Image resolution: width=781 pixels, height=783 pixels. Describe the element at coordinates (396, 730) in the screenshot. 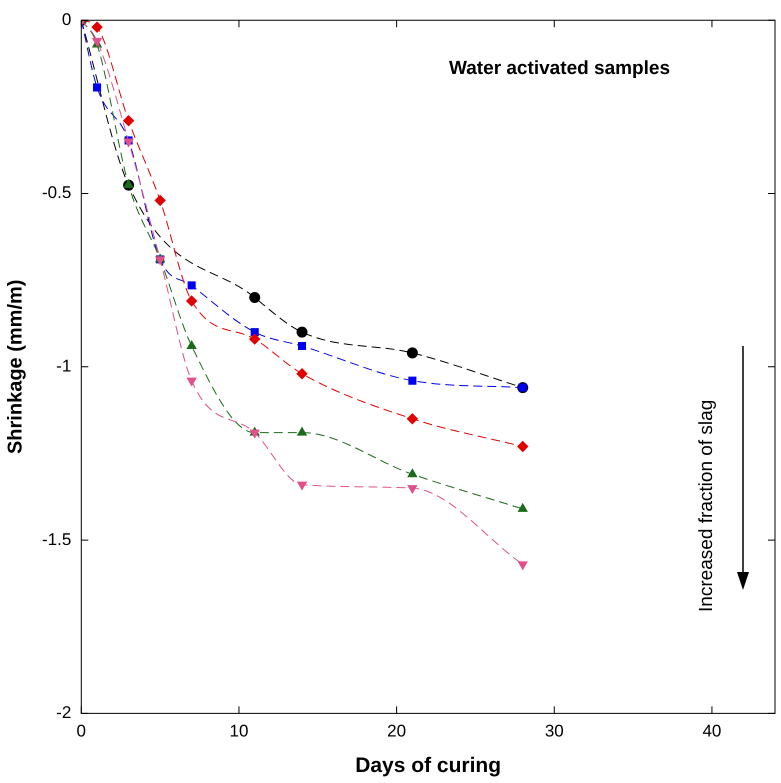

I see `x-tick-label: 20` at that location.